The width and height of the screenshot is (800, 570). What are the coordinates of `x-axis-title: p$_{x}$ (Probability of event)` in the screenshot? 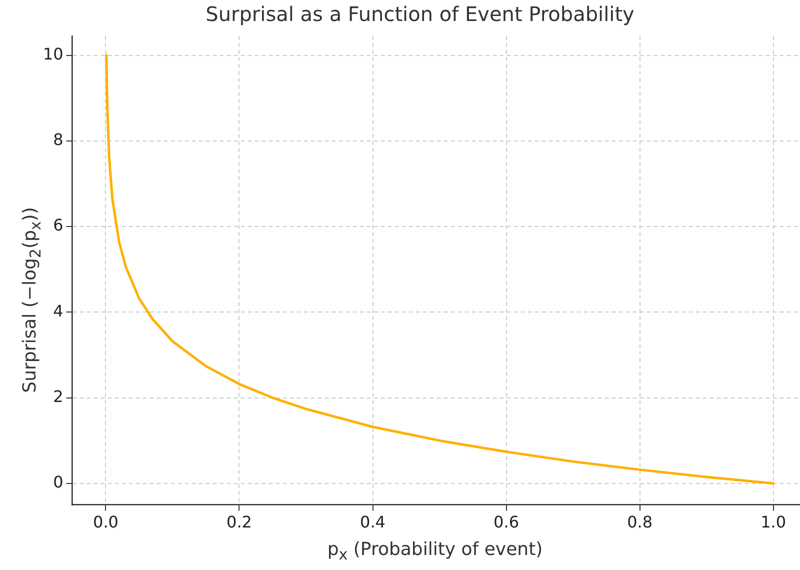 It's located at (435, 551).